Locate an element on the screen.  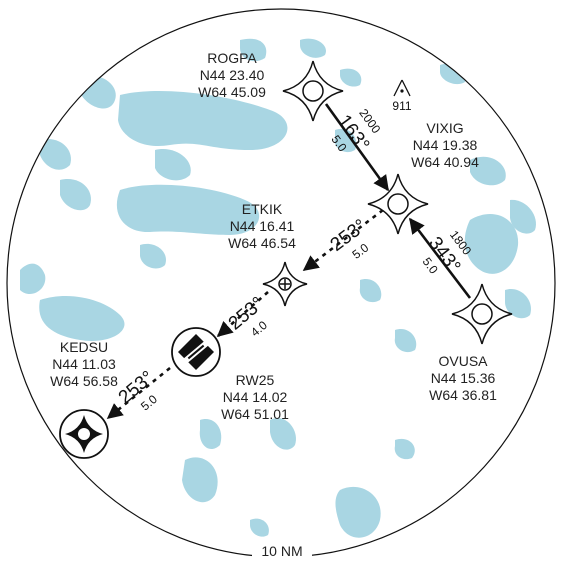
waypoint-etkik-symbol is located at coordinates (285, 284).